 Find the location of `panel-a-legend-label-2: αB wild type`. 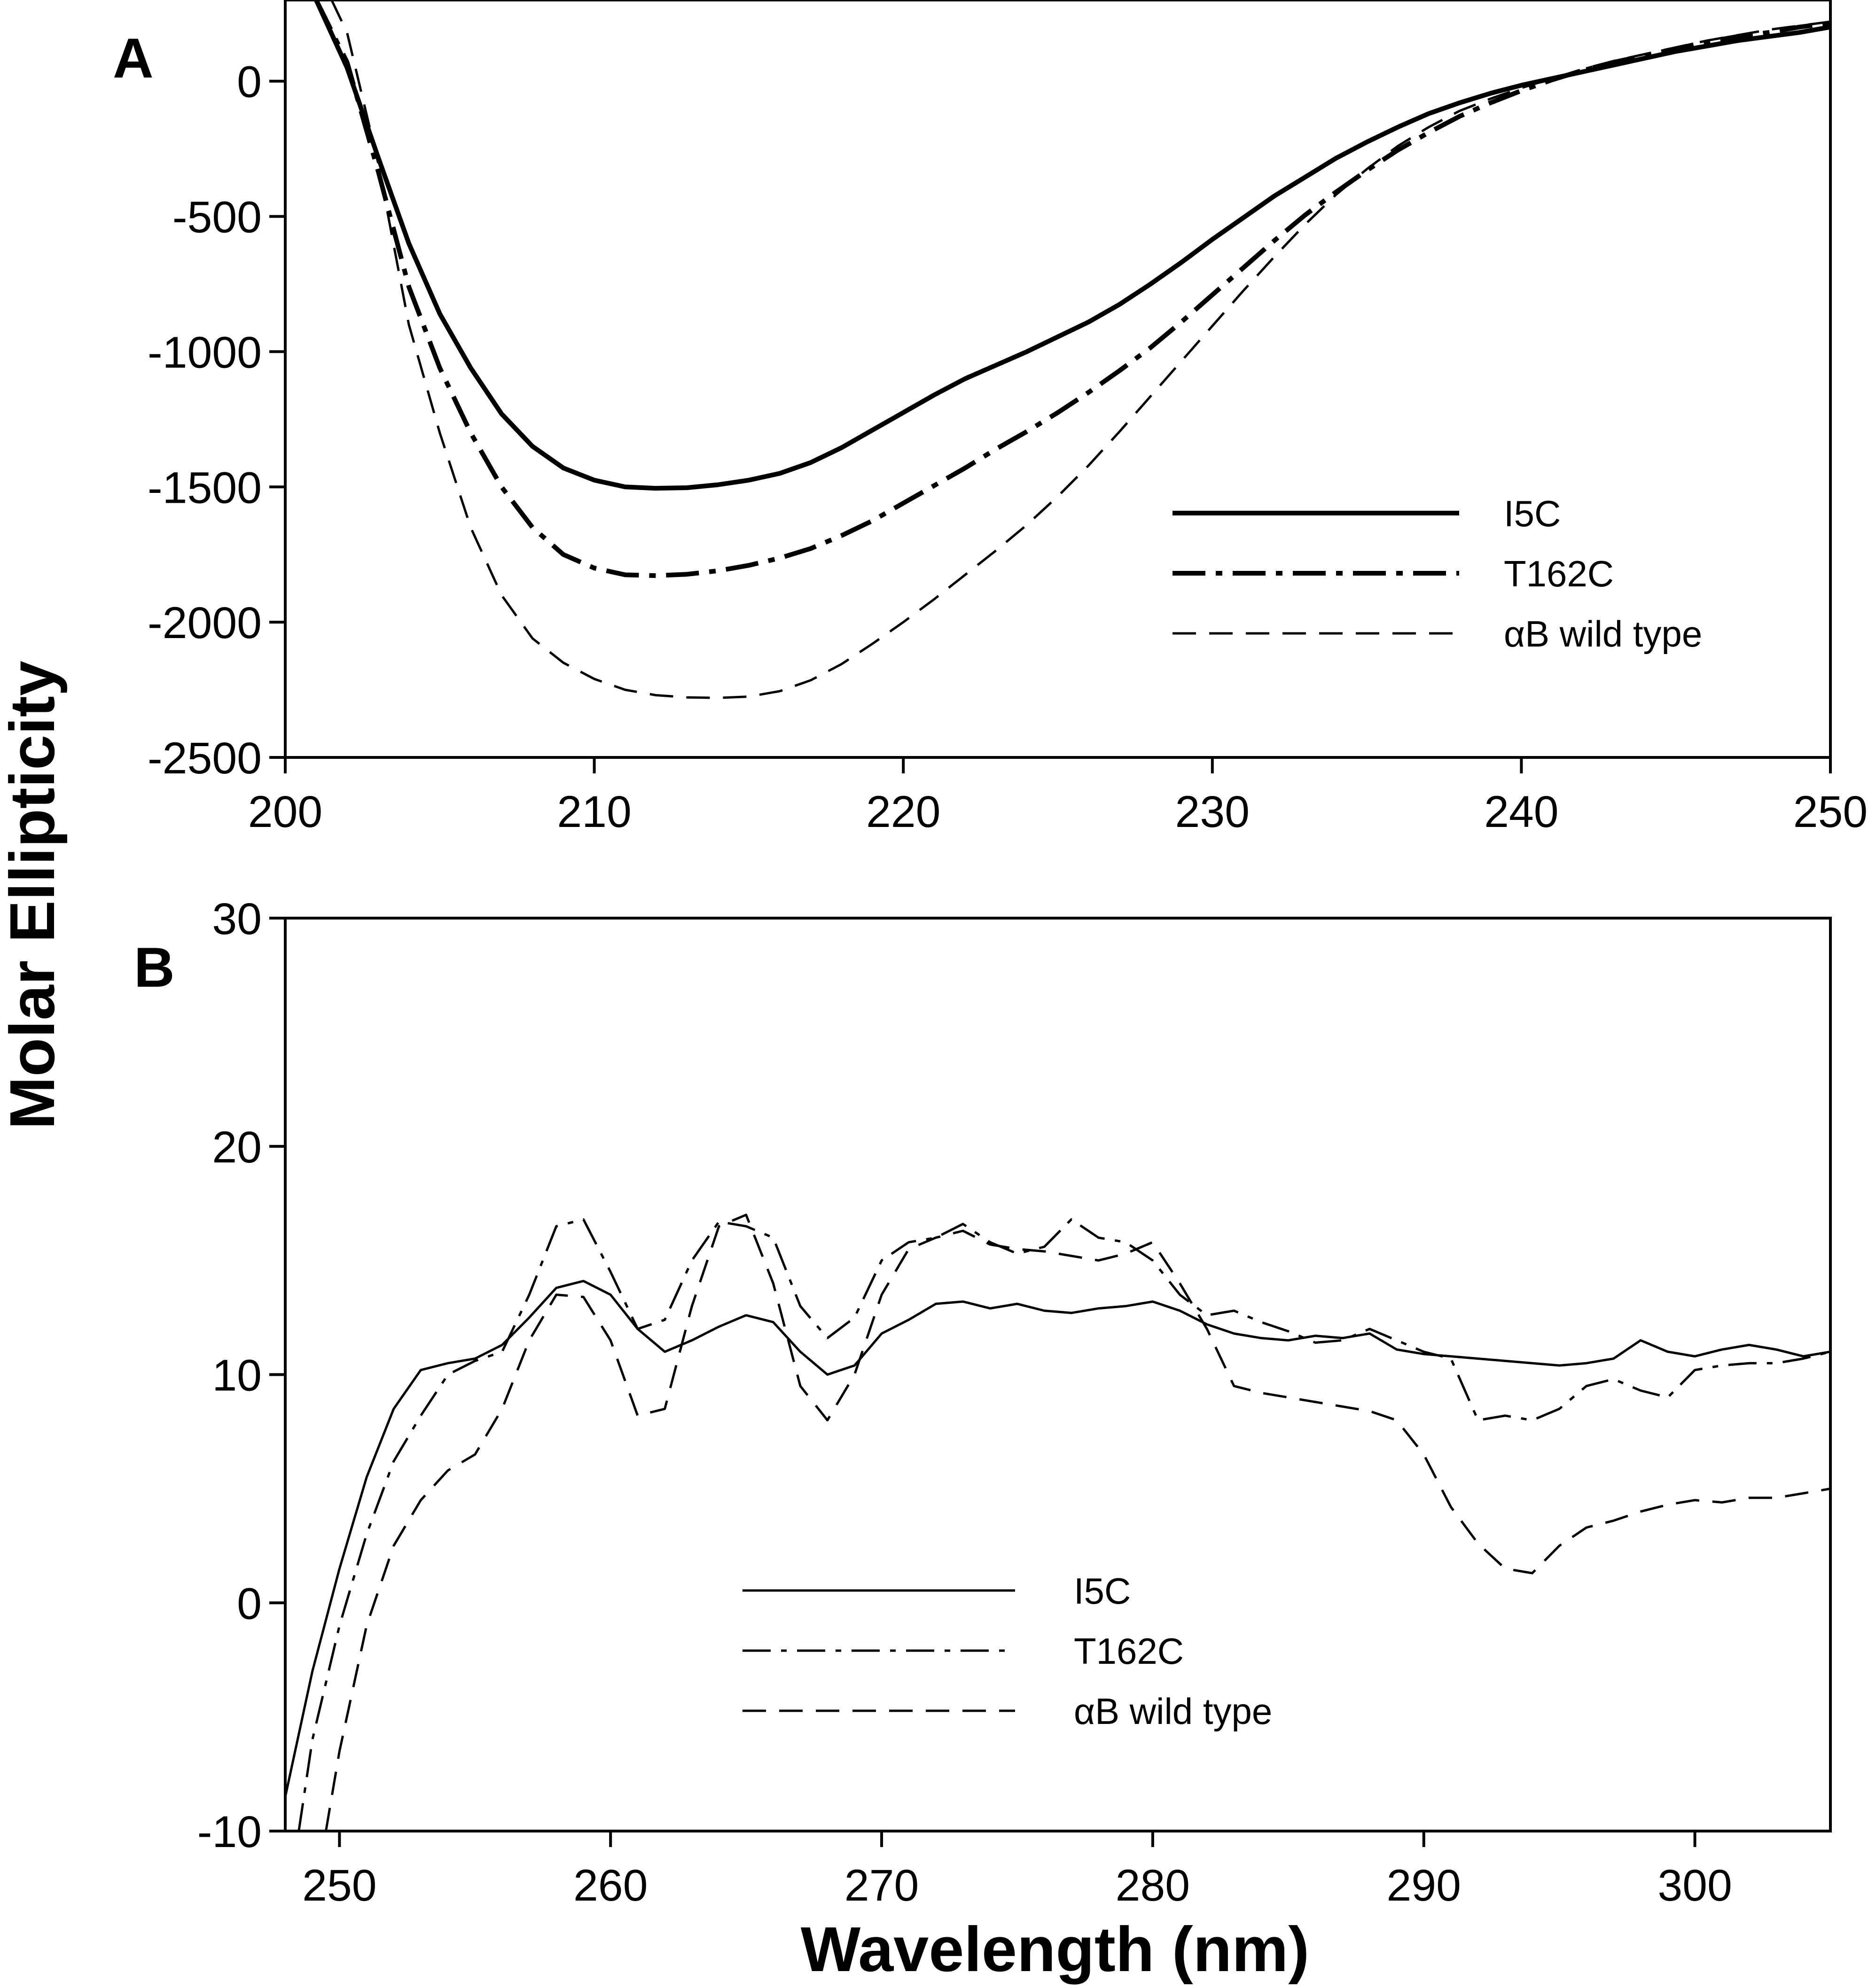

panel-a-legend-label-2: αB wild type is located at coordinates (1603, 634).